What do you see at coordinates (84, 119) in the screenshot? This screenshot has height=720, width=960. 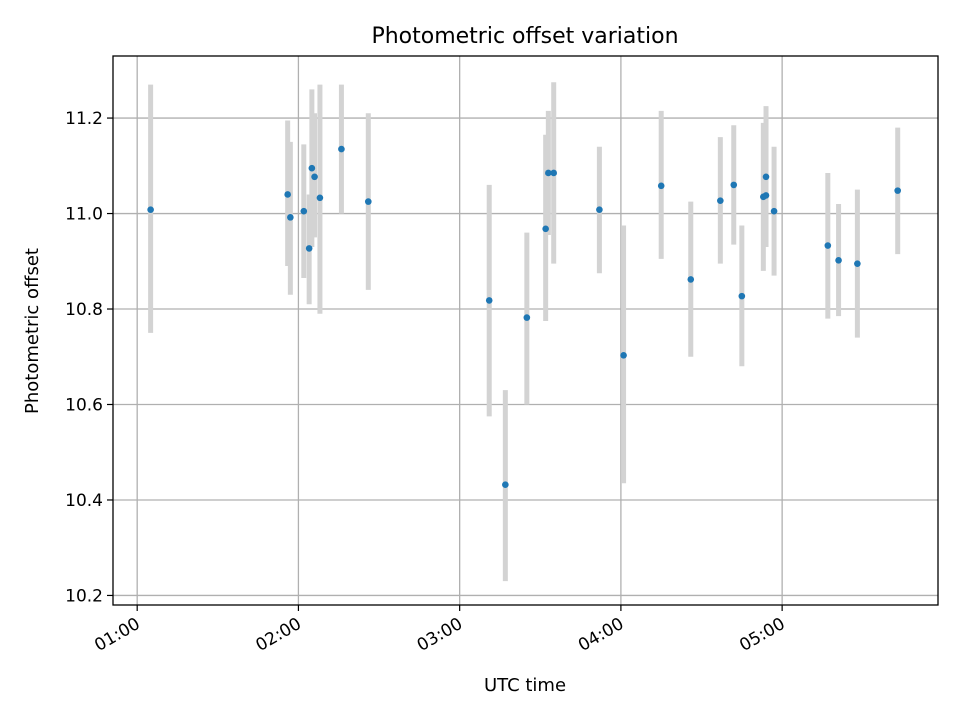 I see `y-tick-label: 11.2` at bounding box center [84, 119].